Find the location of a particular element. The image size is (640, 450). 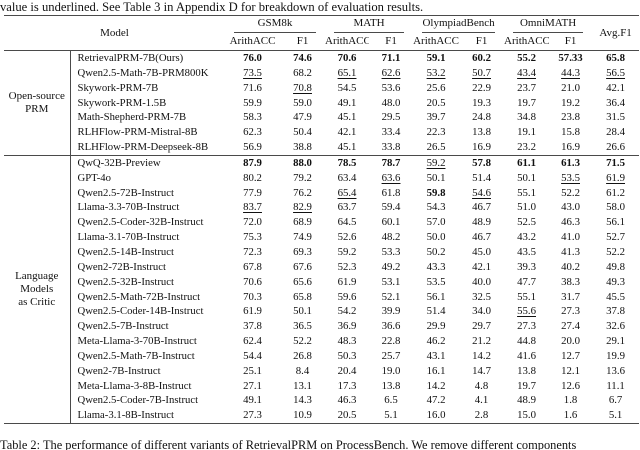

metric-value-cell: 65.1 is located at coordinates (347, 72).